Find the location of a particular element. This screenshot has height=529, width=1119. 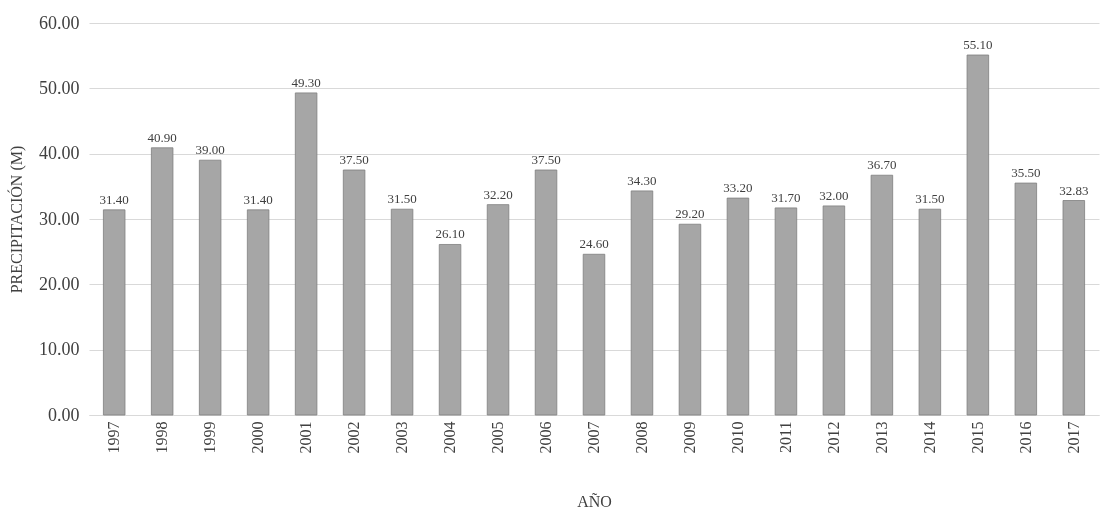

x-tick-label: 2003 is located at coordinates (402, 437).